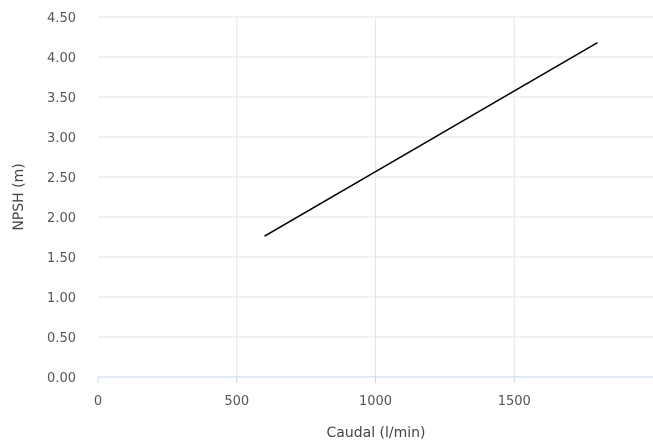 Image resolution: width=653 pixels, height=444 pixels. What do you see at coordinates (98, 401) in the screenshot?
I see `x-tick-label: 0` at bounding box center [98, 401].